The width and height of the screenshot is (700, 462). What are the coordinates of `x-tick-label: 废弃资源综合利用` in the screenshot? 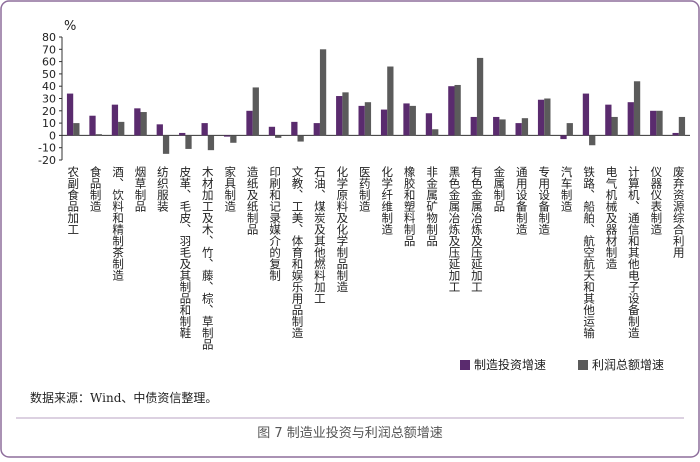 It's located at (679, 212).